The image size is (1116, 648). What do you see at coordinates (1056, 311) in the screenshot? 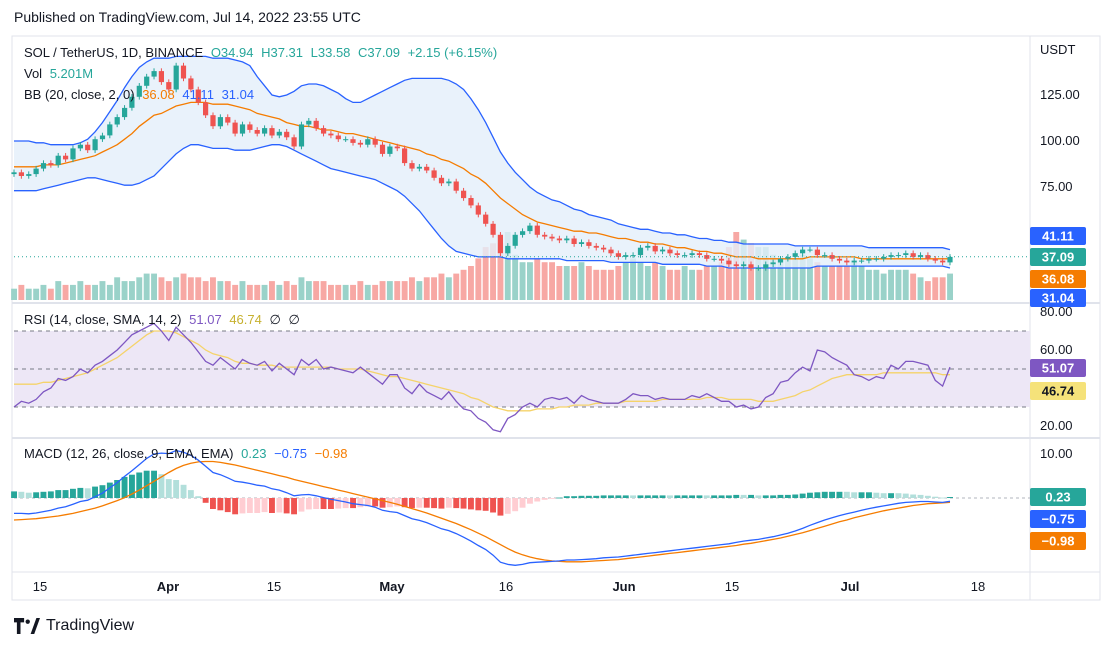
I see `rsi-tick-label: 80.00` at bounding box center [1056, 311].